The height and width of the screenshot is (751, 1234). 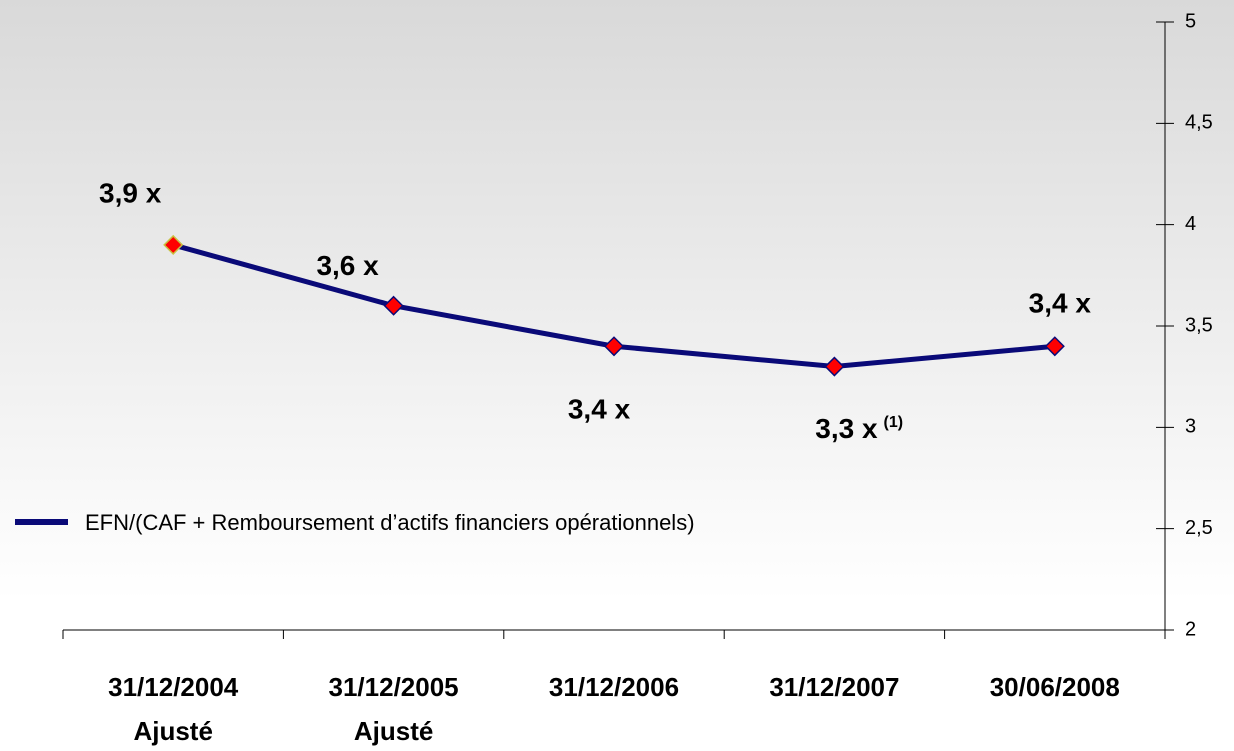 I want to click on y-tick-label: 2,5, so click(x=1199, y=528).